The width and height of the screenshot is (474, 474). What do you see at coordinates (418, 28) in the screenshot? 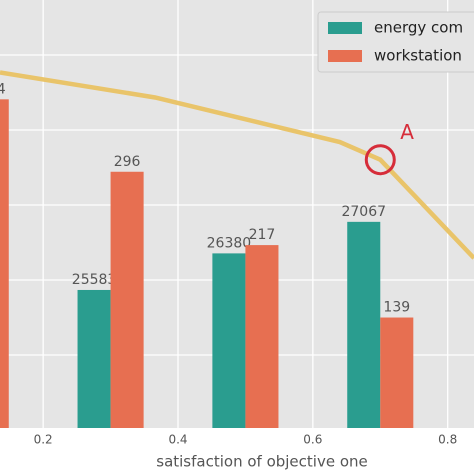
I see `legend-label: energy com` at bounding box center [418, 28].